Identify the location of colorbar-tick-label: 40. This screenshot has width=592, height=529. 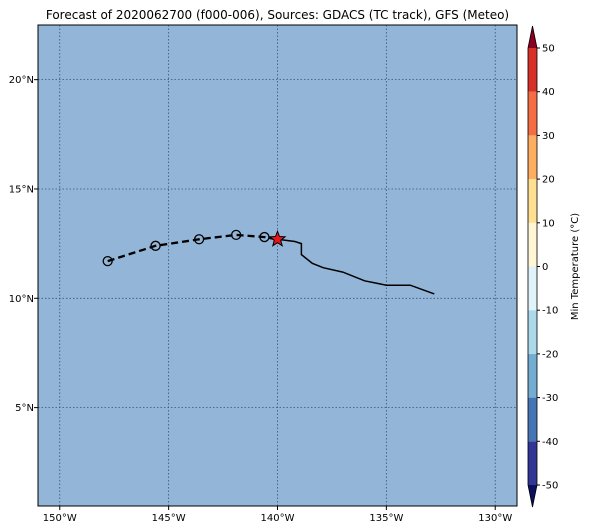
(548, 92).